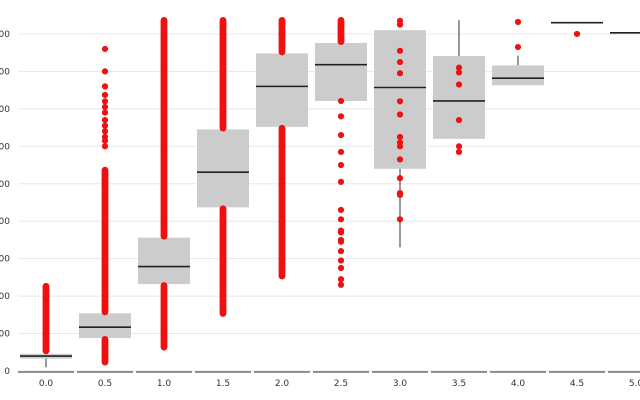 This screenshot has width=640, height=400. What do you see at coordinates (577, 384) in the screenshot?
I see `x-tick-label: 4.5` at bounding box center [577, 384].